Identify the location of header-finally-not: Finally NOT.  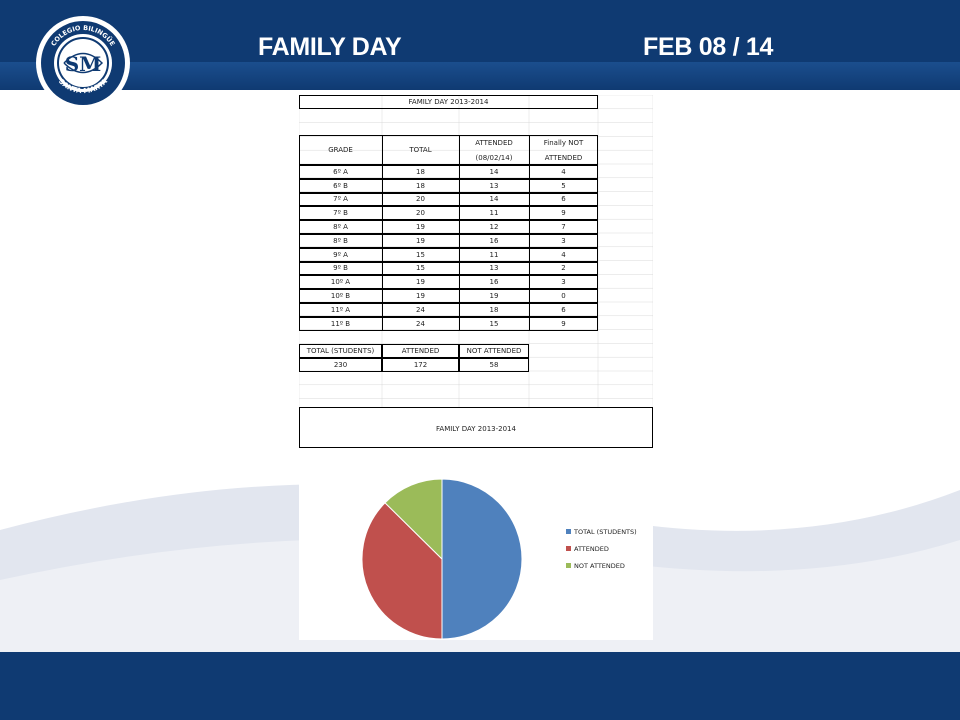
(563, 142).